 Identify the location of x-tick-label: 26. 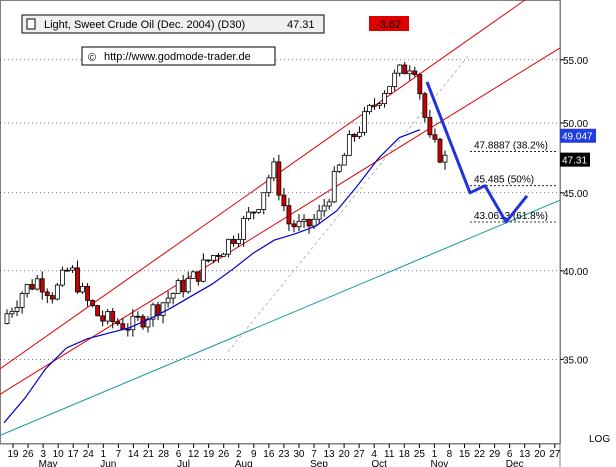
(224, 454).